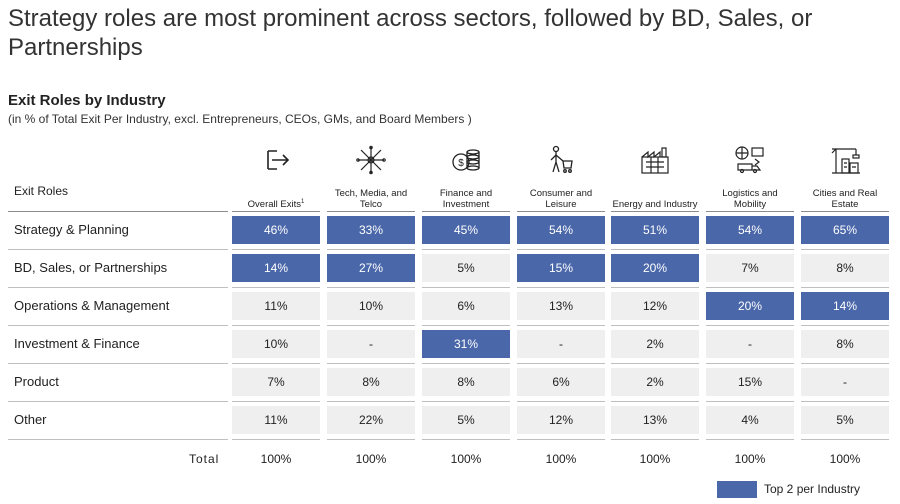  Describe the element at coordinates (655, 204) in the screenshot. I see `column-header-label: Energy and Industry` at that location.